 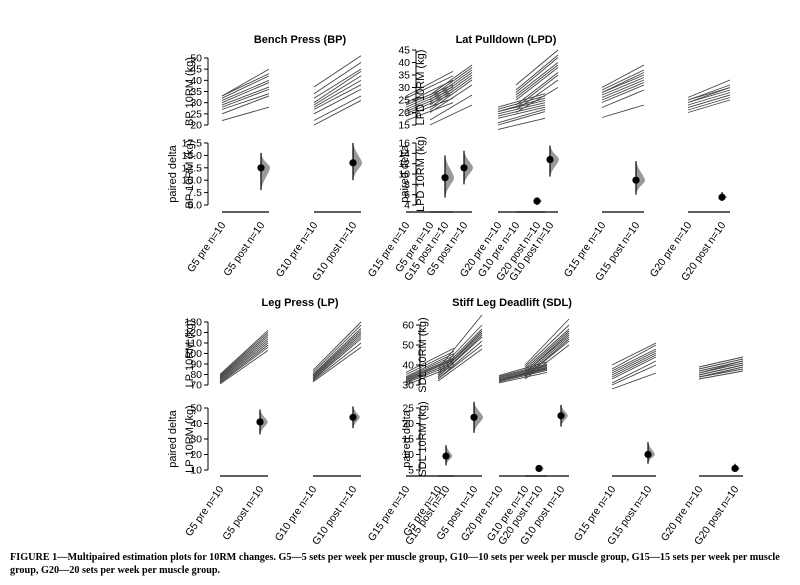 What do you see at coordinates (404, 113) in the screenshot?
I see `top-y-tick-label: 20` at bounding box center [404, 113].